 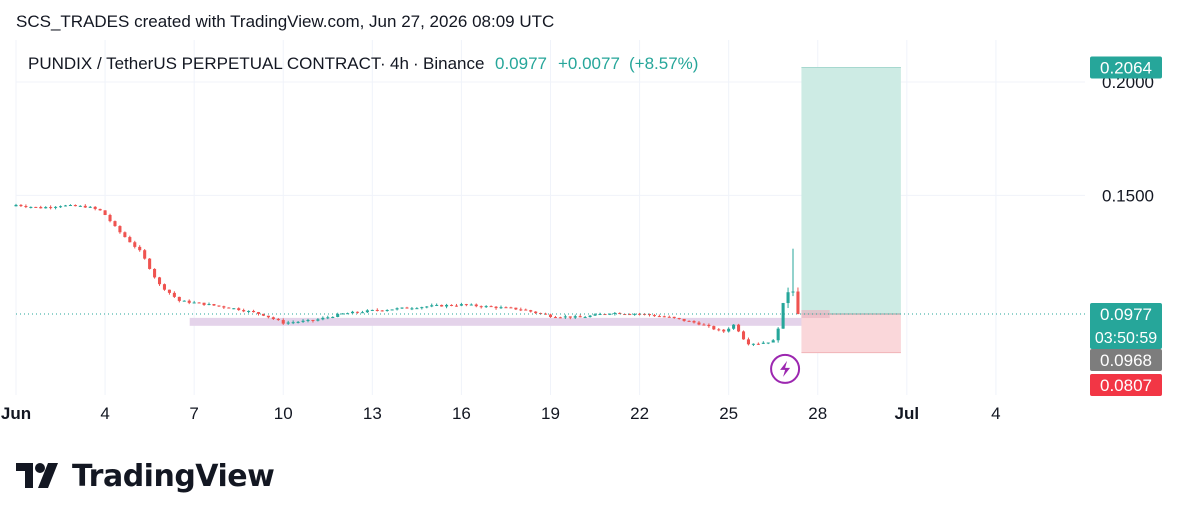 I want to click on x-tick-label: 16, so click(x=461, y=413).